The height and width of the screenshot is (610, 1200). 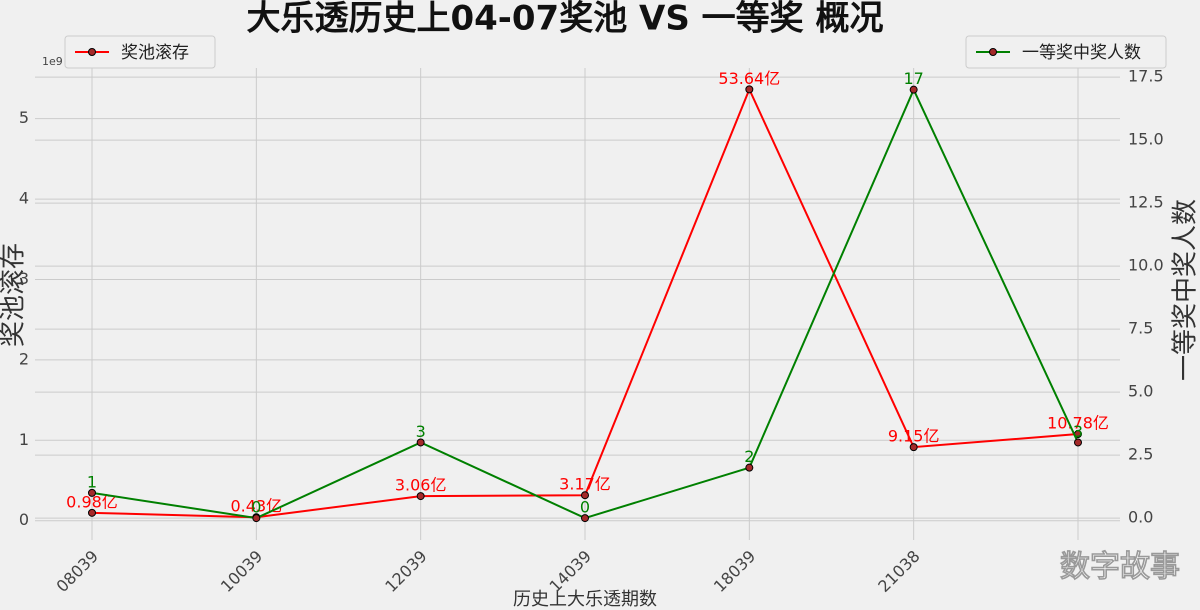 I want to click on y2-axis-title: 一等奖中奖人数, so click(x=1185, y=290).